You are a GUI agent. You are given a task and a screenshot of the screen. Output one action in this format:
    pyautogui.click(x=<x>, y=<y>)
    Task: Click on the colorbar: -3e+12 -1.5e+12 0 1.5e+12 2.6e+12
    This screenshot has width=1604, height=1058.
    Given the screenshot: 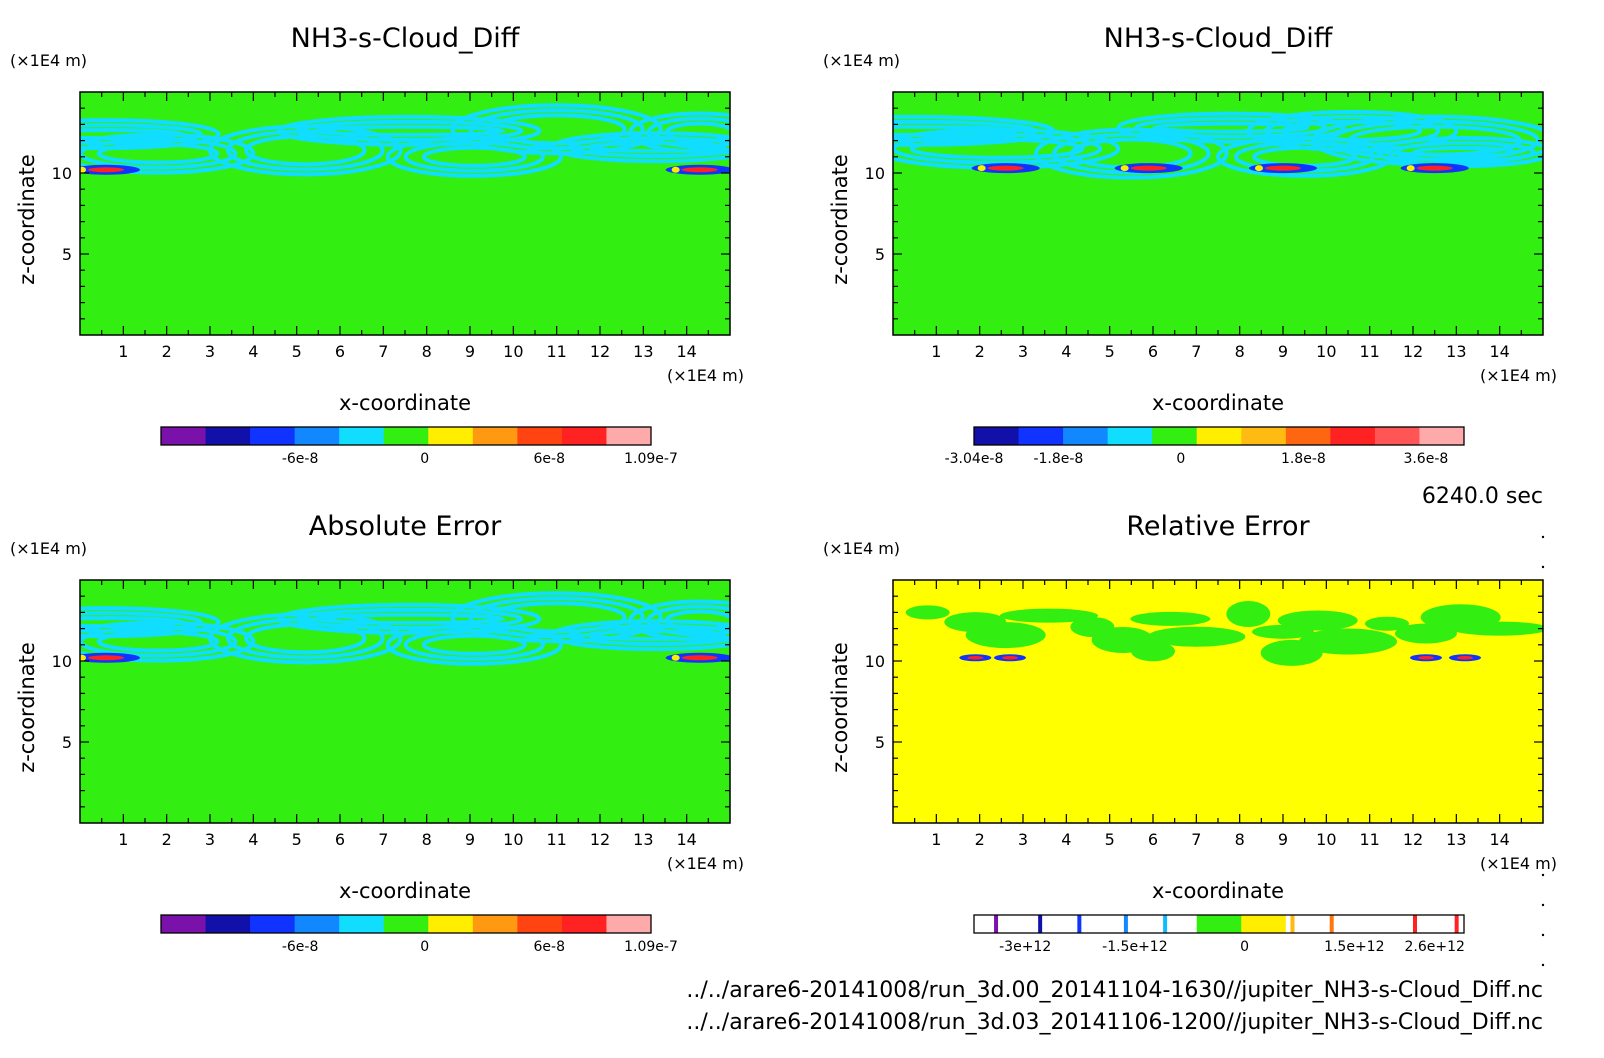 What is the action you would take?
    pyautogui.click(x=1219, y=934)
    